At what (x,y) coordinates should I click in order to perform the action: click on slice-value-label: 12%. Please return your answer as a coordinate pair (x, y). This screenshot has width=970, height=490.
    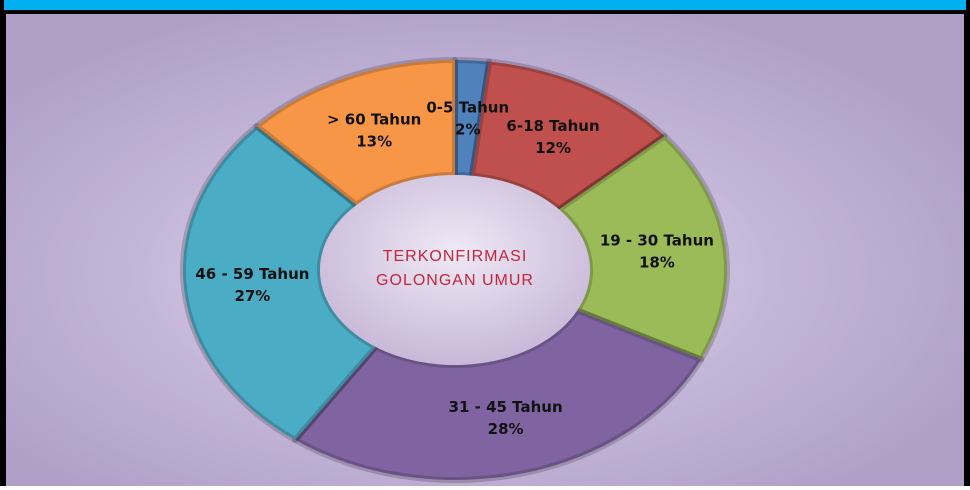
    Looking at the image, I should click on (553, 148).